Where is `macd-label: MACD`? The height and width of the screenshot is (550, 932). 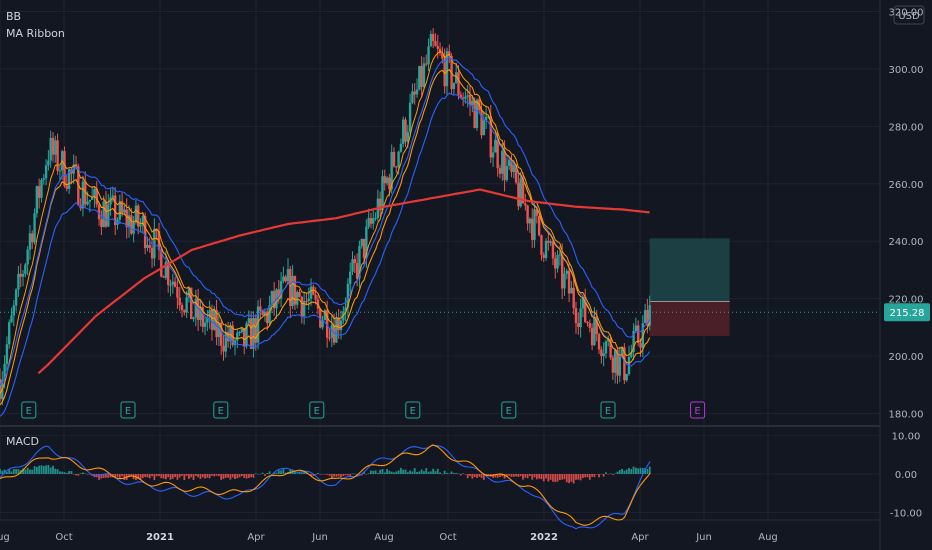
macd-label: MACD is located at coordinates (22, 441).